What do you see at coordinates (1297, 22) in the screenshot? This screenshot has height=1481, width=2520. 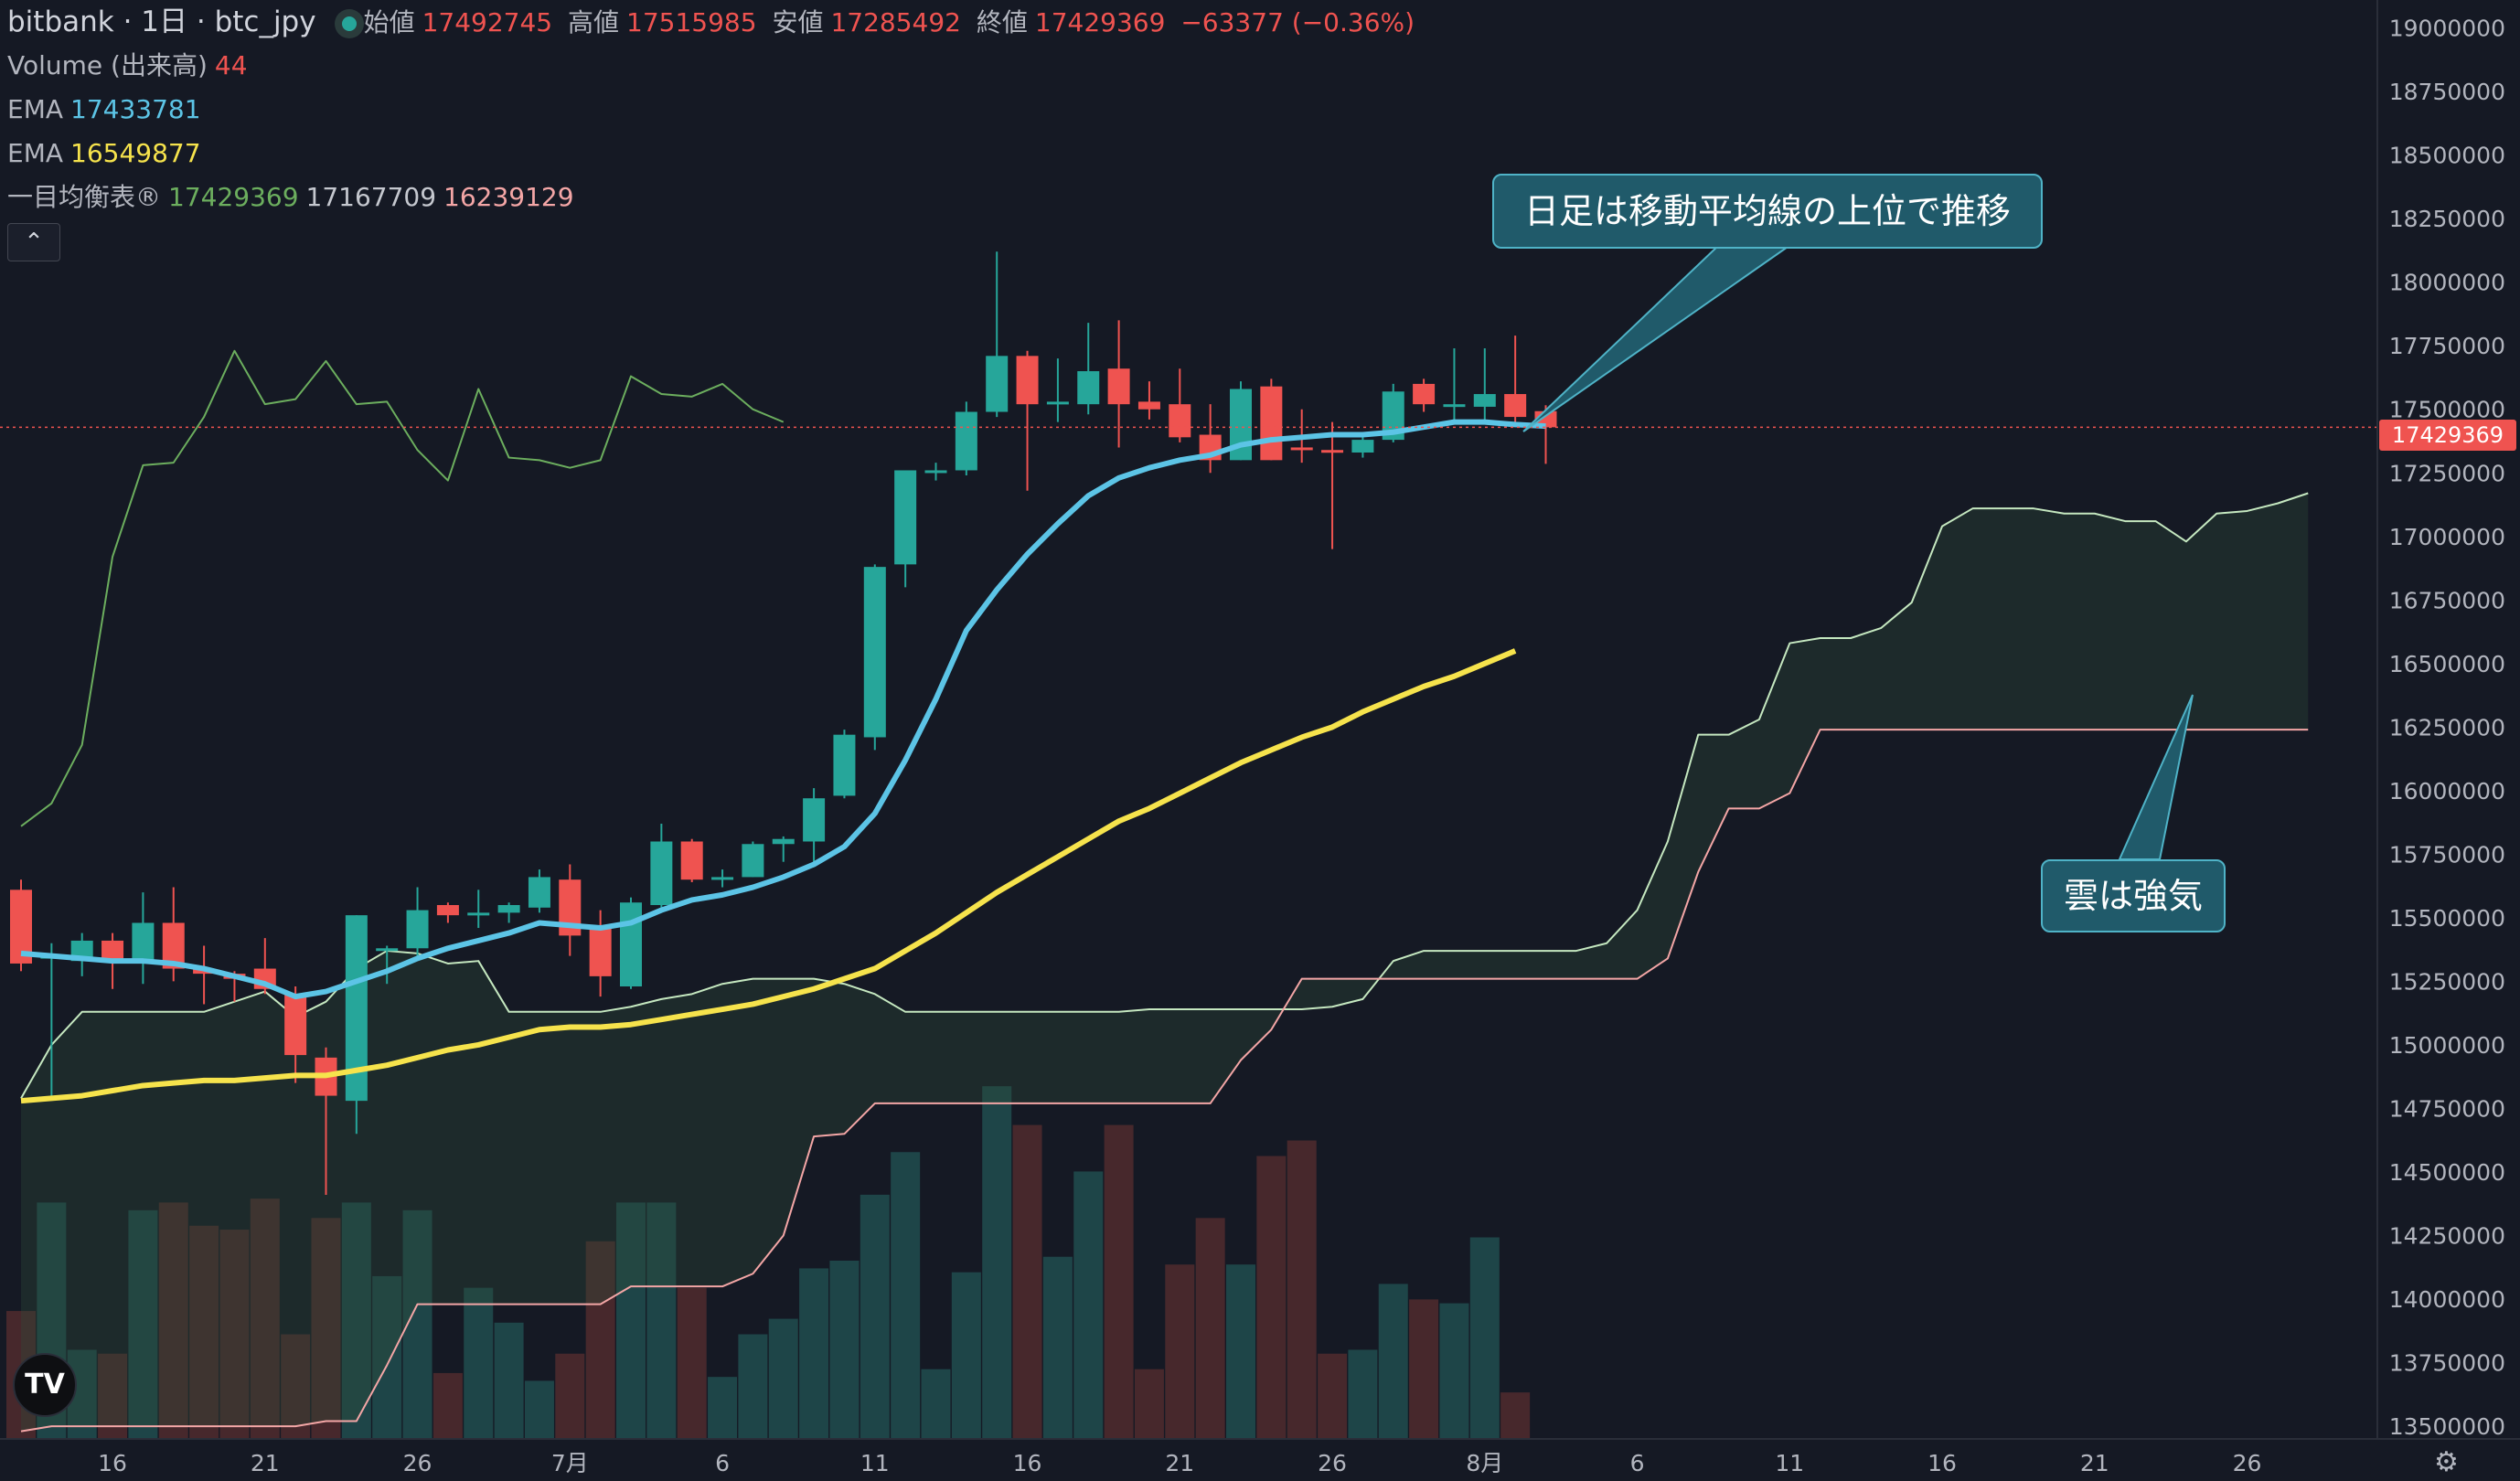 I see `change-value: −63377 (−0.36%)` at bounding box center [1297, 22].